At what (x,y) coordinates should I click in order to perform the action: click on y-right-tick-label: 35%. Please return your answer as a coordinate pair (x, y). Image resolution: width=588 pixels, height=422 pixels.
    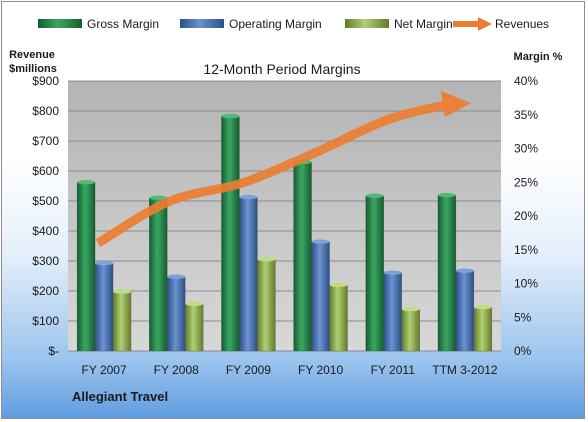
    Looking at the image, I should click on (526, 115).